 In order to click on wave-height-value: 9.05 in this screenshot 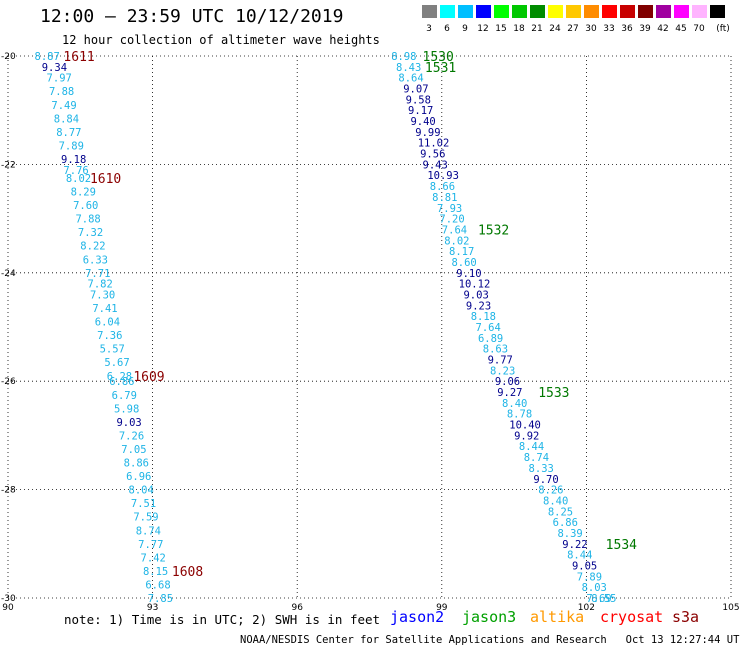, I will do `click(584, 566)`.